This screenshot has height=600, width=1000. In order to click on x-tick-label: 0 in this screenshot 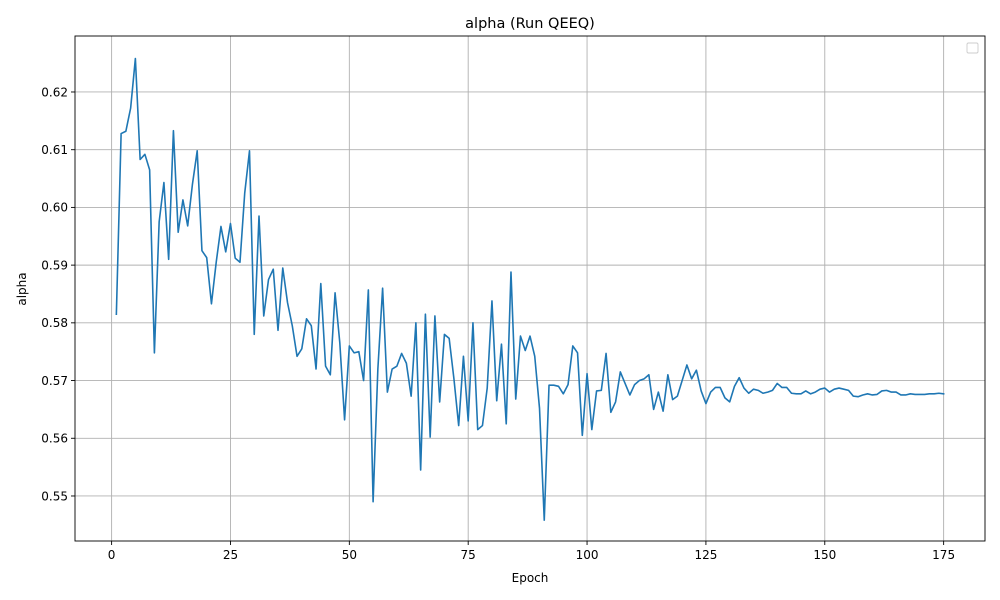, I will do `click(112, 555)`.